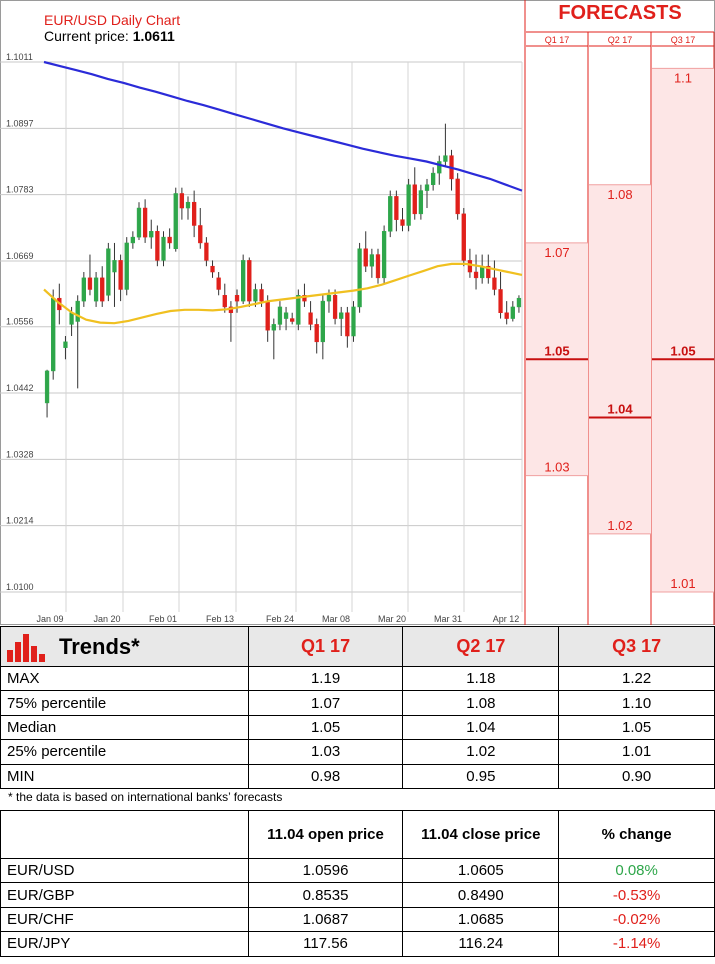  What do you see at coordinates (481, 727) in the screenshot?
I see `cell-value: 1.04` at bounding box center [481, 727].